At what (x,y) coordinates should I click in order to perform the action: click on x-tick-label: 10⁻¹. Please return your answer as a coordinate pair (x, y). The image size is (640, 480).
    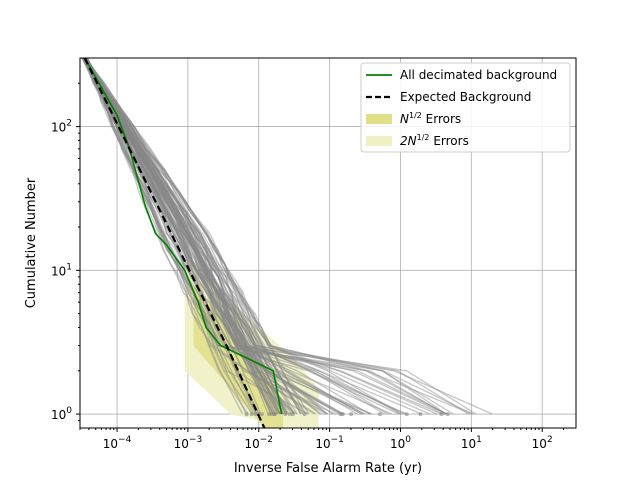
    Looking at the image, I should click on (329, 443).